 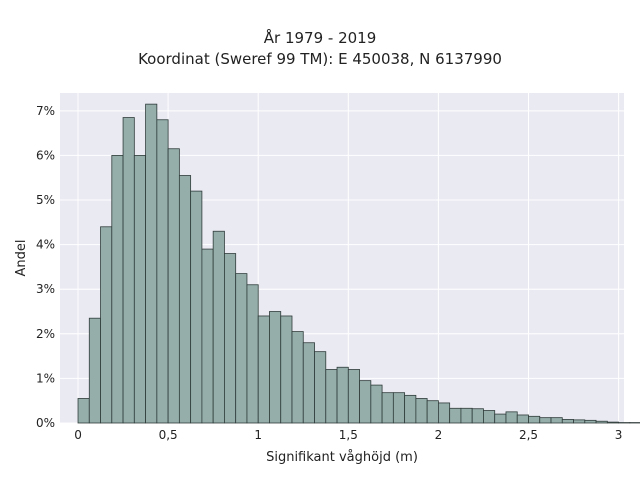 I want to click on y-tick-label: 2%, so click(x=45, y=334).